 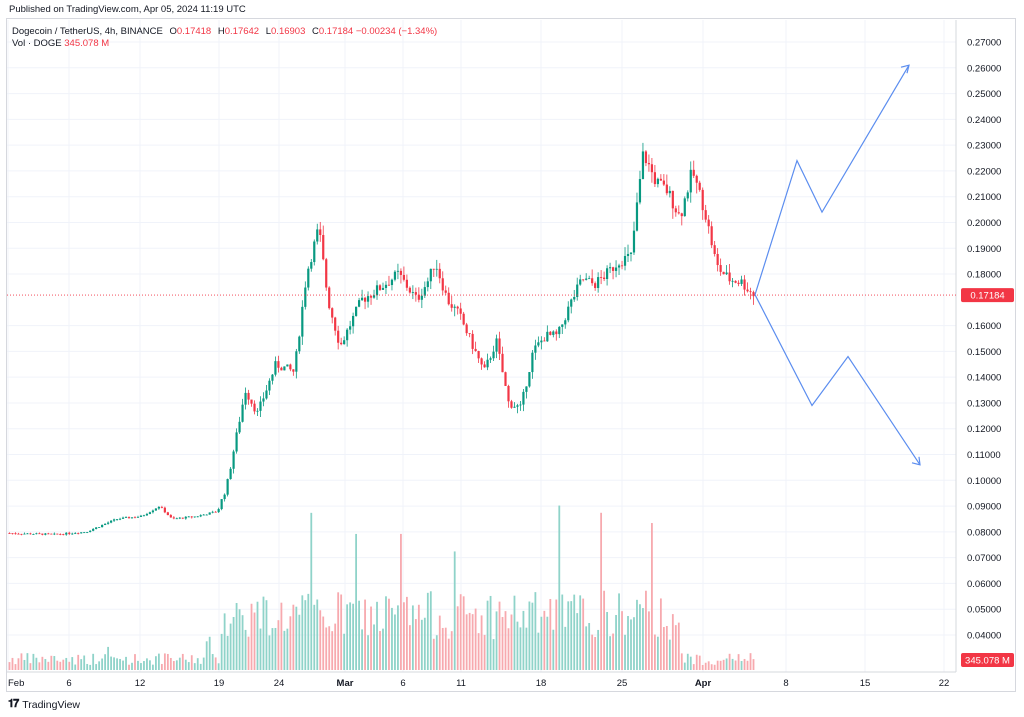 What do you see at coordinates (984, 249) in the screenshot?
I see `y-tick-label: 0.19000` at bounding box center [984, 249].